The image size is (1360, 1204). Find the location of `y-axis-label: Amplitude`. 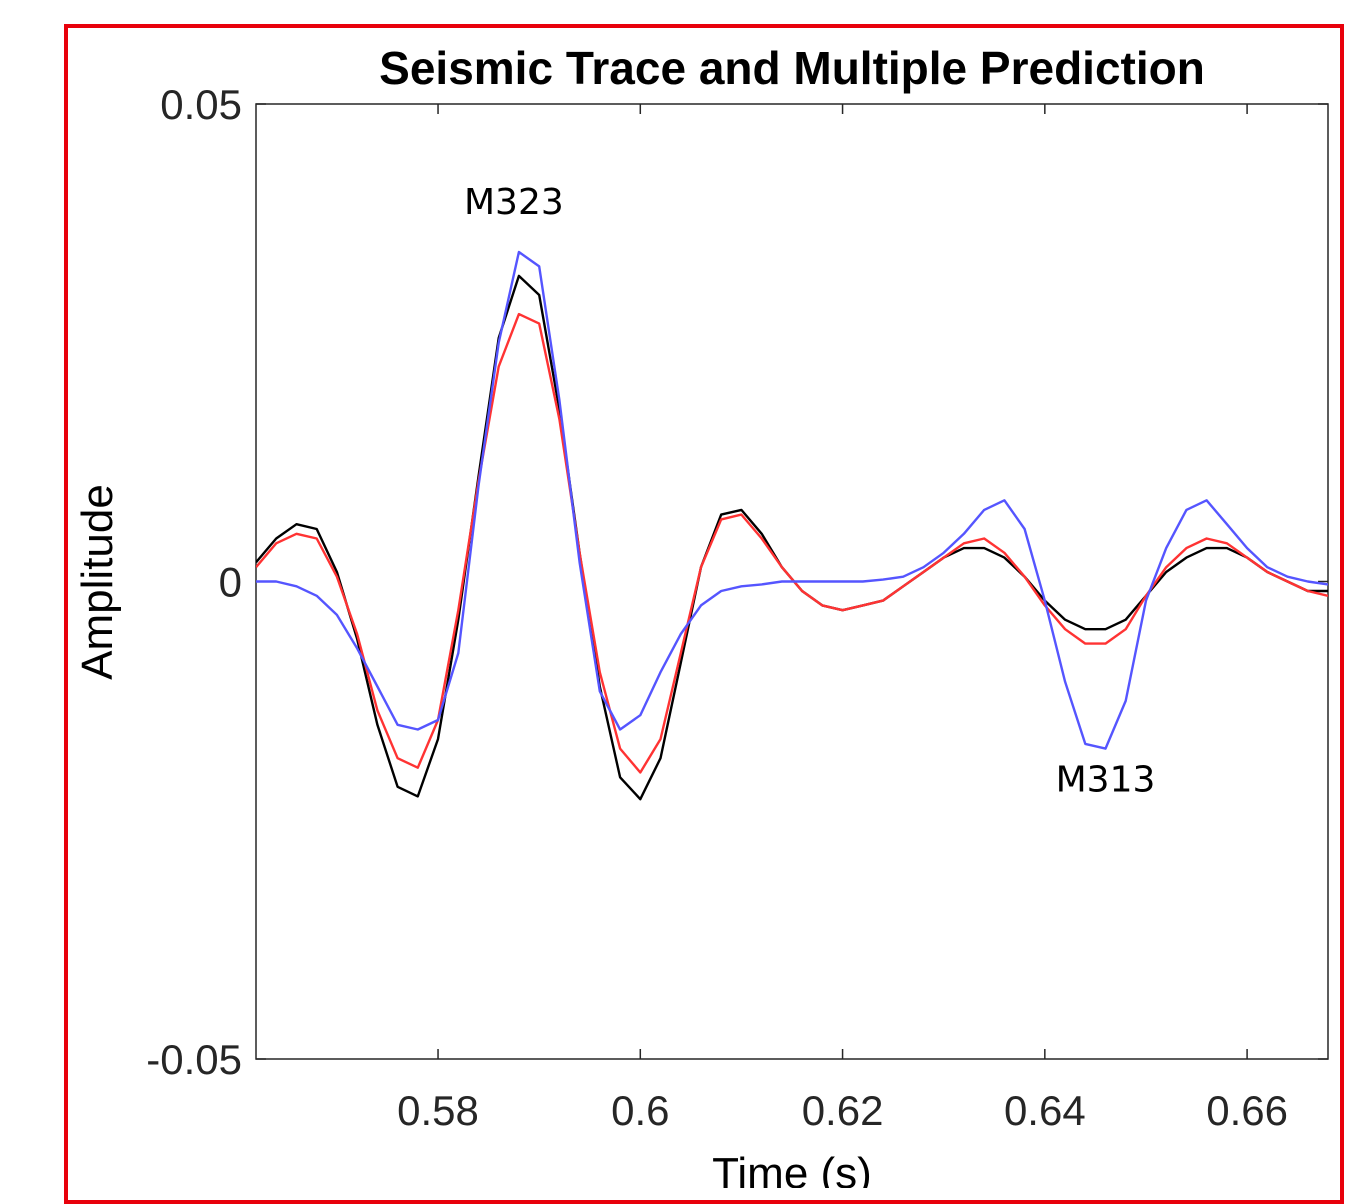

y-axis-label: Amplitude is located at coordinates (97, 582).